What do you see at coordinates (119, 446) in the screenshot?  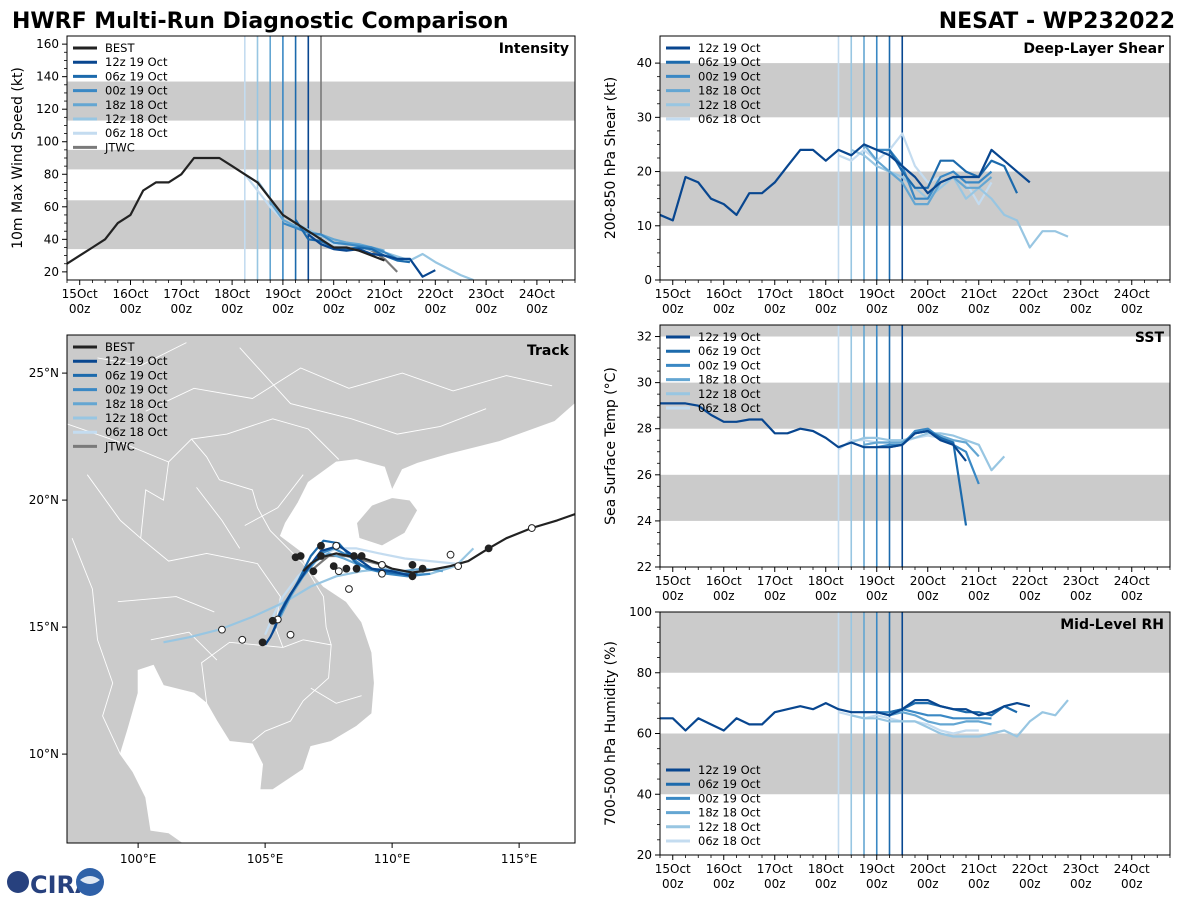 I see `legend-label-jtwc: JTWC` at bounding box center [119, 446].